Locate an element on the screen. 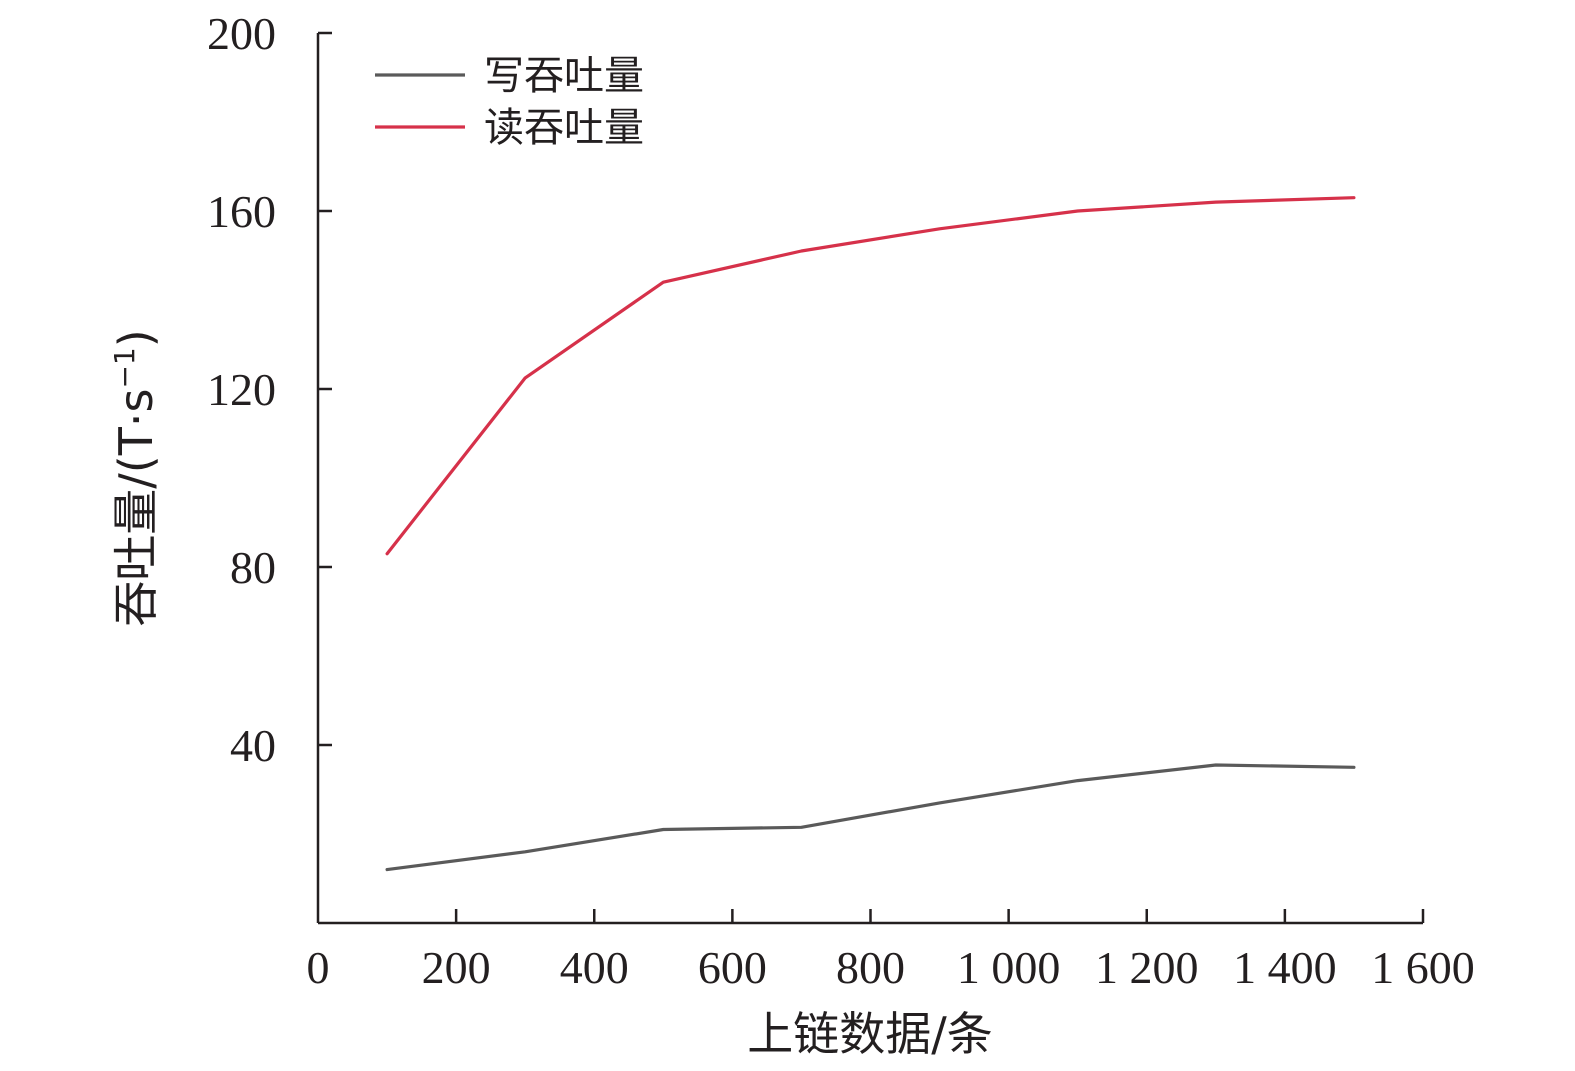 The width and height of the screenshot is (1575, 1071). y-axis-title-close: ) is located at coordinates (136, 338).